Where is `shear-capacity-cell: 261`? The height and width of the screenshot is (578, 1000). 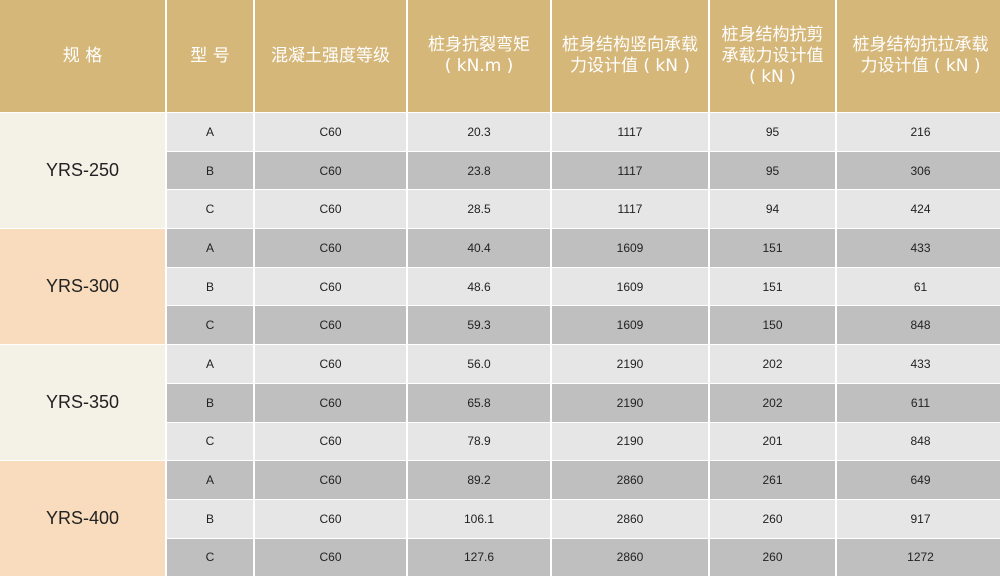
shear-capacity-cell: 261 is located at coordinates (772, 480).